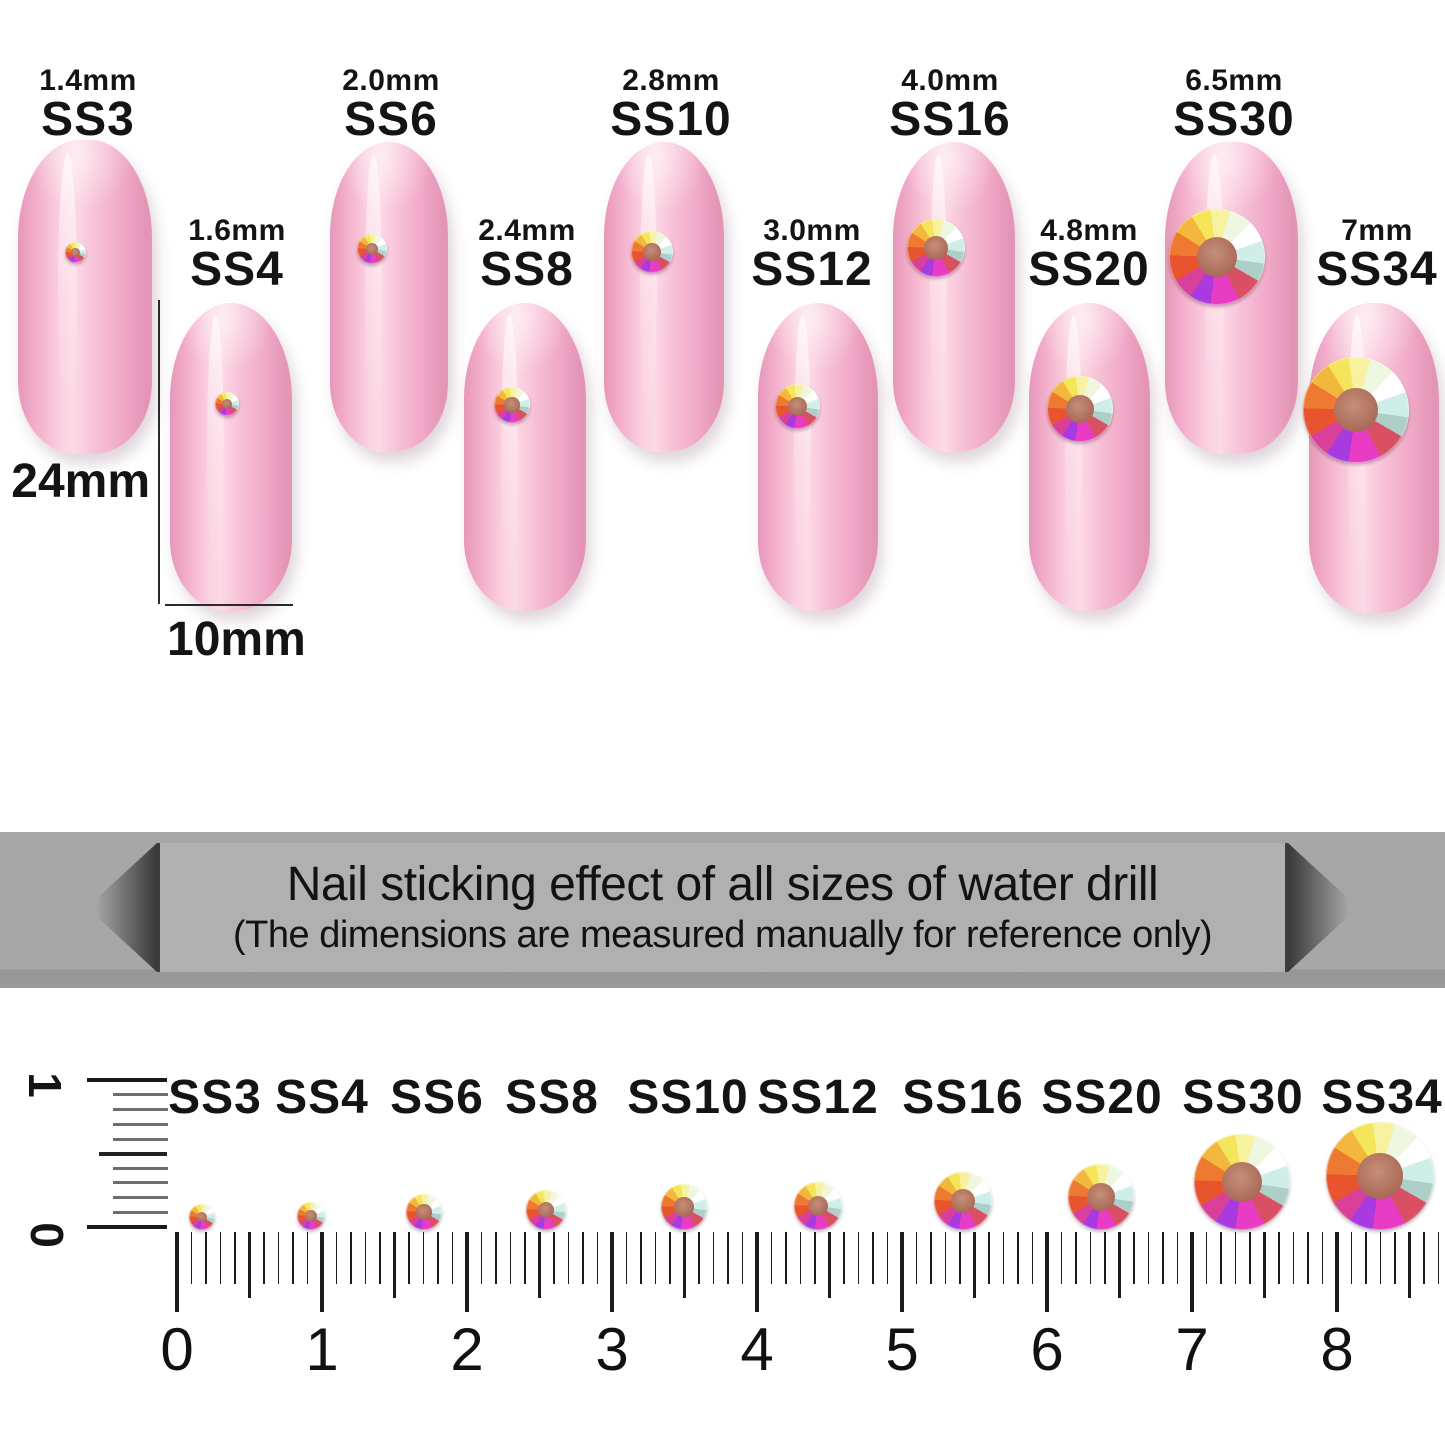 This screenshot has height=1445, width=1445. What do you see at coordinates (1382, 1097) in the screenshot?
I see `ruler-size-label: SS34` at bounding box center [1382, 1097].